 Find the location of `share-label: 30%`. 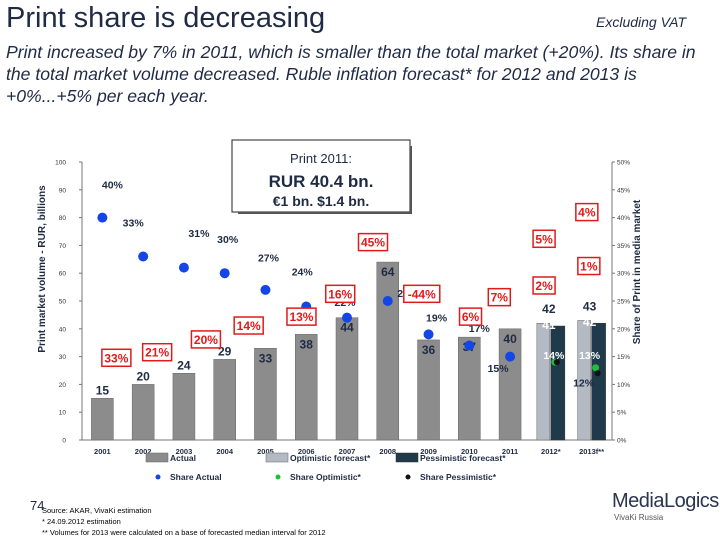

share-label: 30% is located at coordinates (228, 240).